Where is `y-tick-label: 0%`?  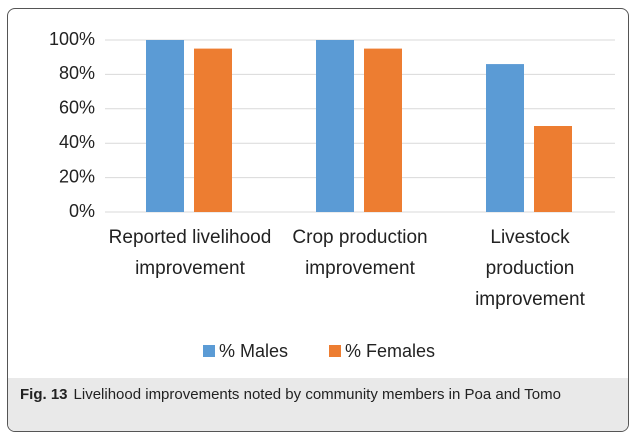
y-tick-label: 0% is located at coordinates (82, 211).